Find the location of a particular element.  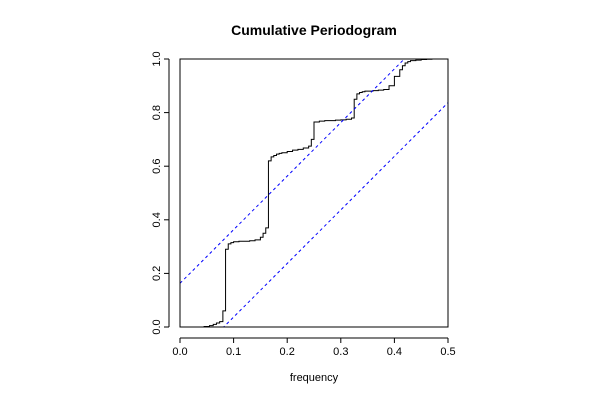

y-tick-label: 0.4 is located at coordinates (157, 219).